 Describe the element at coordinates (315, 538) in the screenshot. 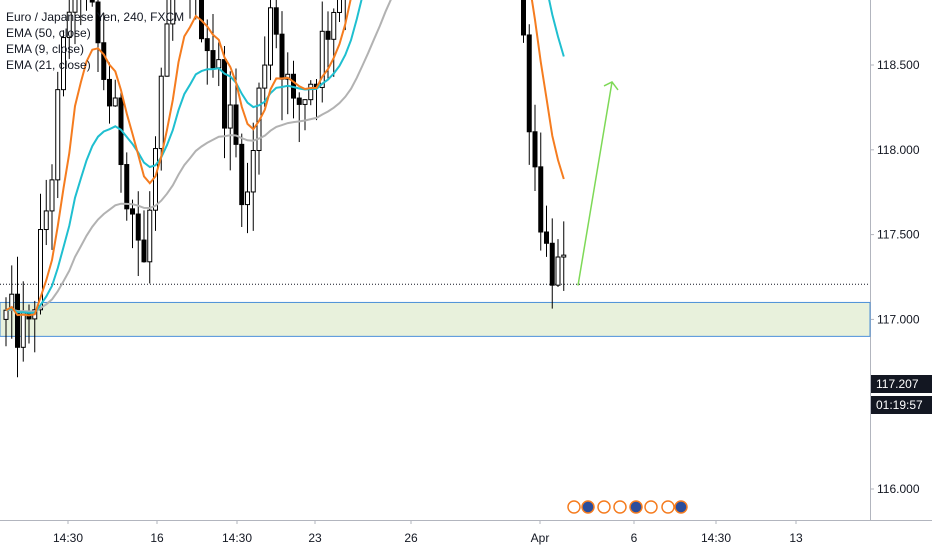

I see `time-tick-label: 23` at that location.